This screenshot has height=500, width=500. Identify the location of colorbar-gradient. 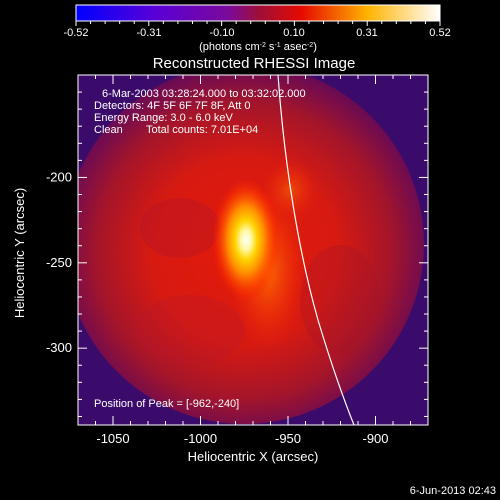
(258, 13).